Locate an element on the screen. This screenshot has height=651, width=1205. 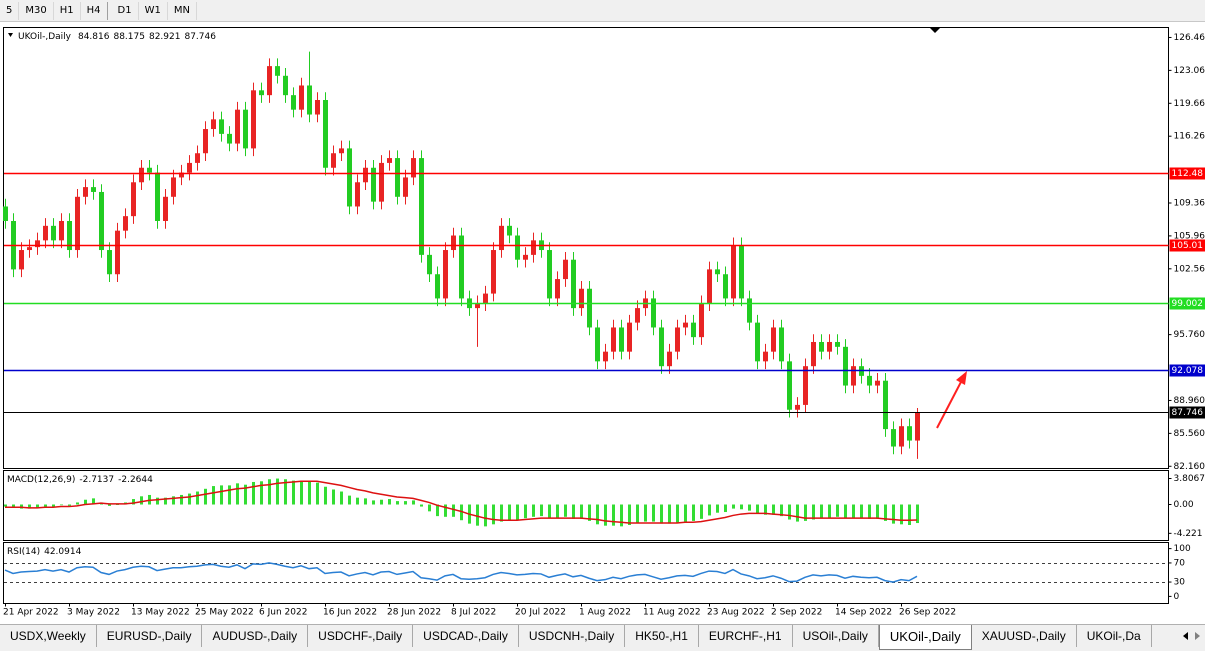
chart-tab: XAUUSD-,Daily is located at coordinates (1024, 636).